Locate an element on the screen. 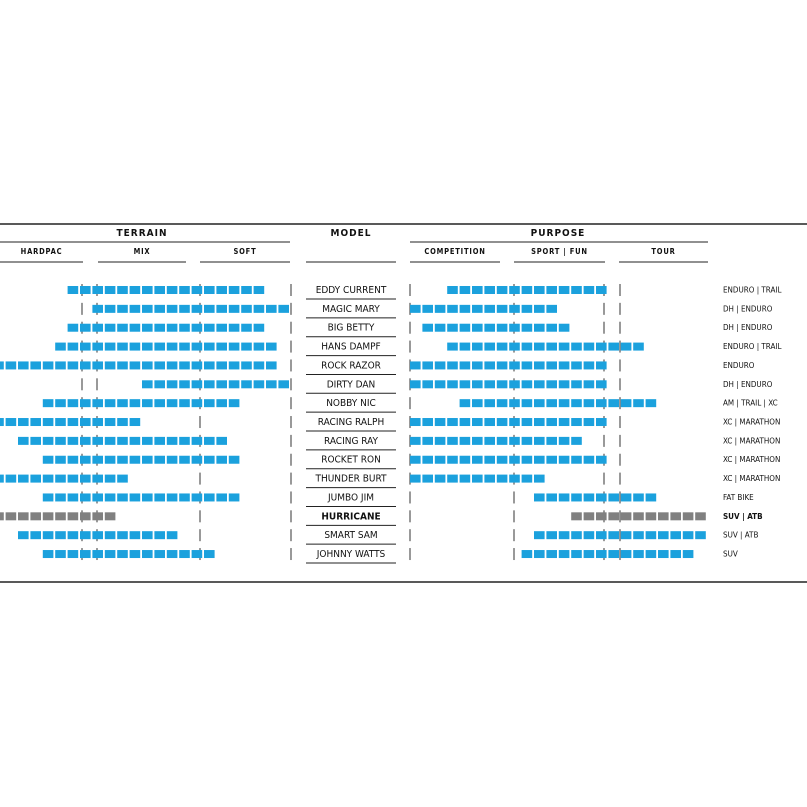 Image resolution: width=807 pixels, height=807 pixels. model-name: SMART SAM is located at coordinates (350, 535).